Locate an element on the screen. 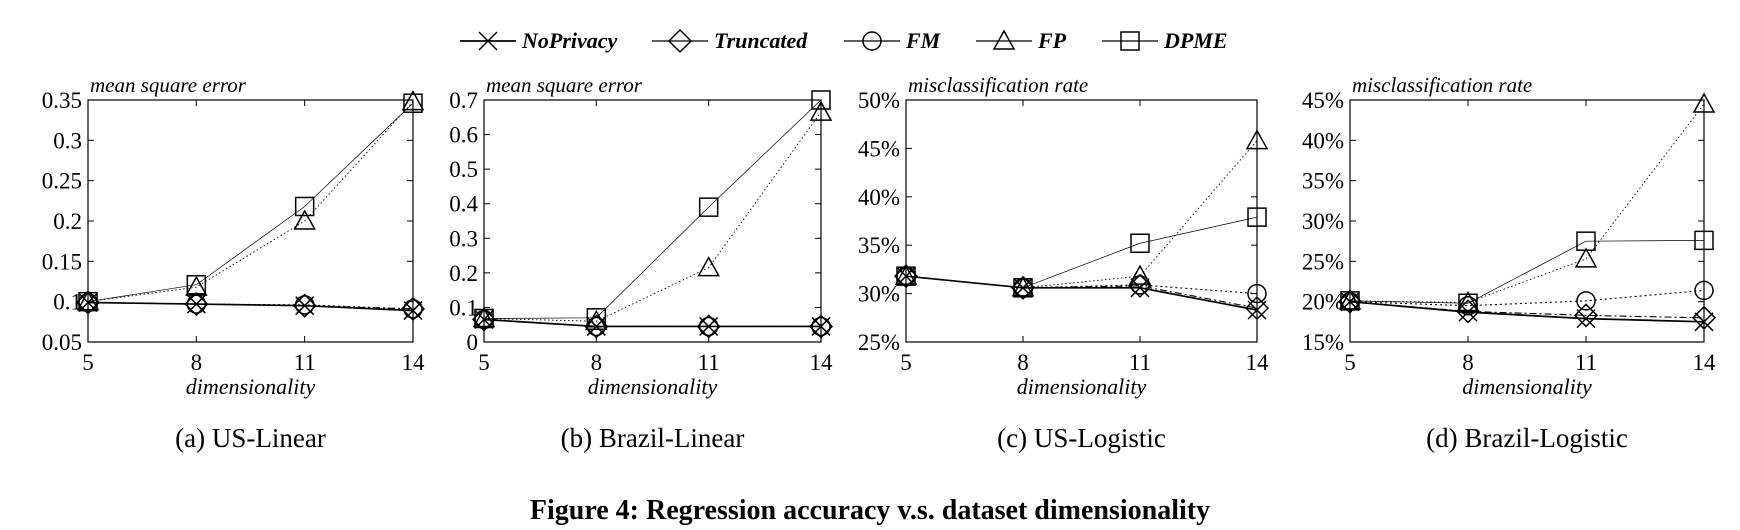 Image resolution: width=1740 pixels, height=530 pixels. y-tick-label: 0.6 is located at coordinates (463, 135).